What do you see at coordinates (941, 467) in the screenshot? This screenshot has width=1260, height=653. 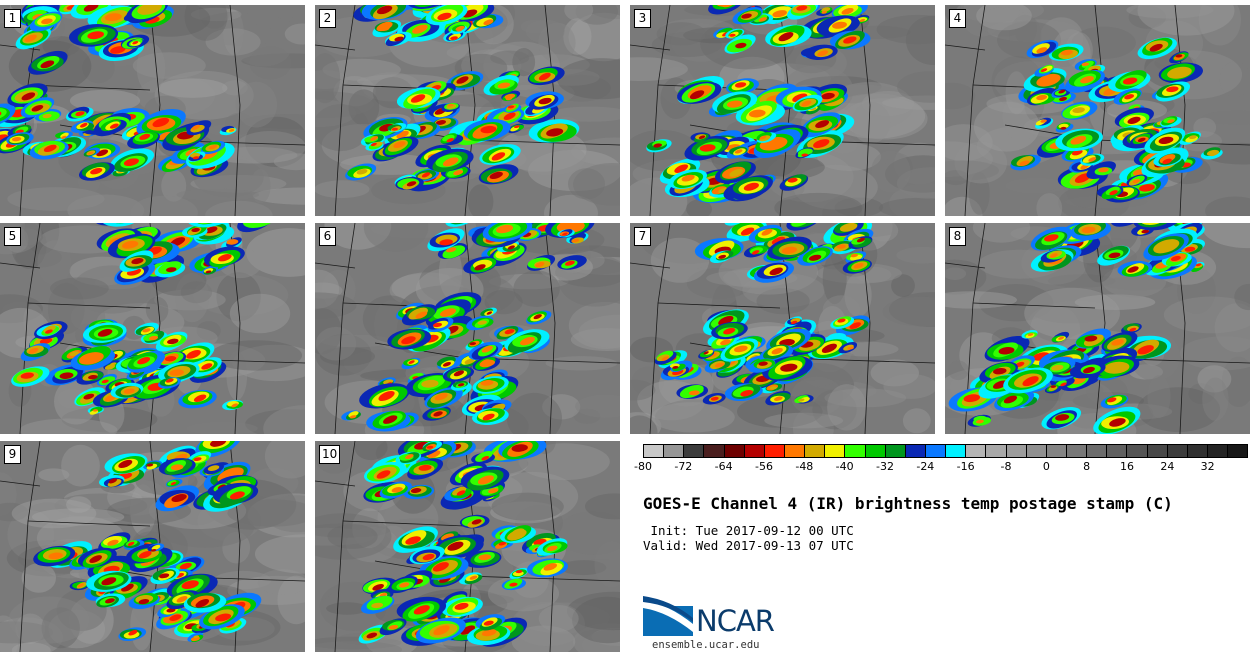 I see `colorbar-tick-labels: -80 -72 -64 -56 -48 -40 -32 -24 -16 -8 0 8 16 24 32` at bounding box center [941, 467].